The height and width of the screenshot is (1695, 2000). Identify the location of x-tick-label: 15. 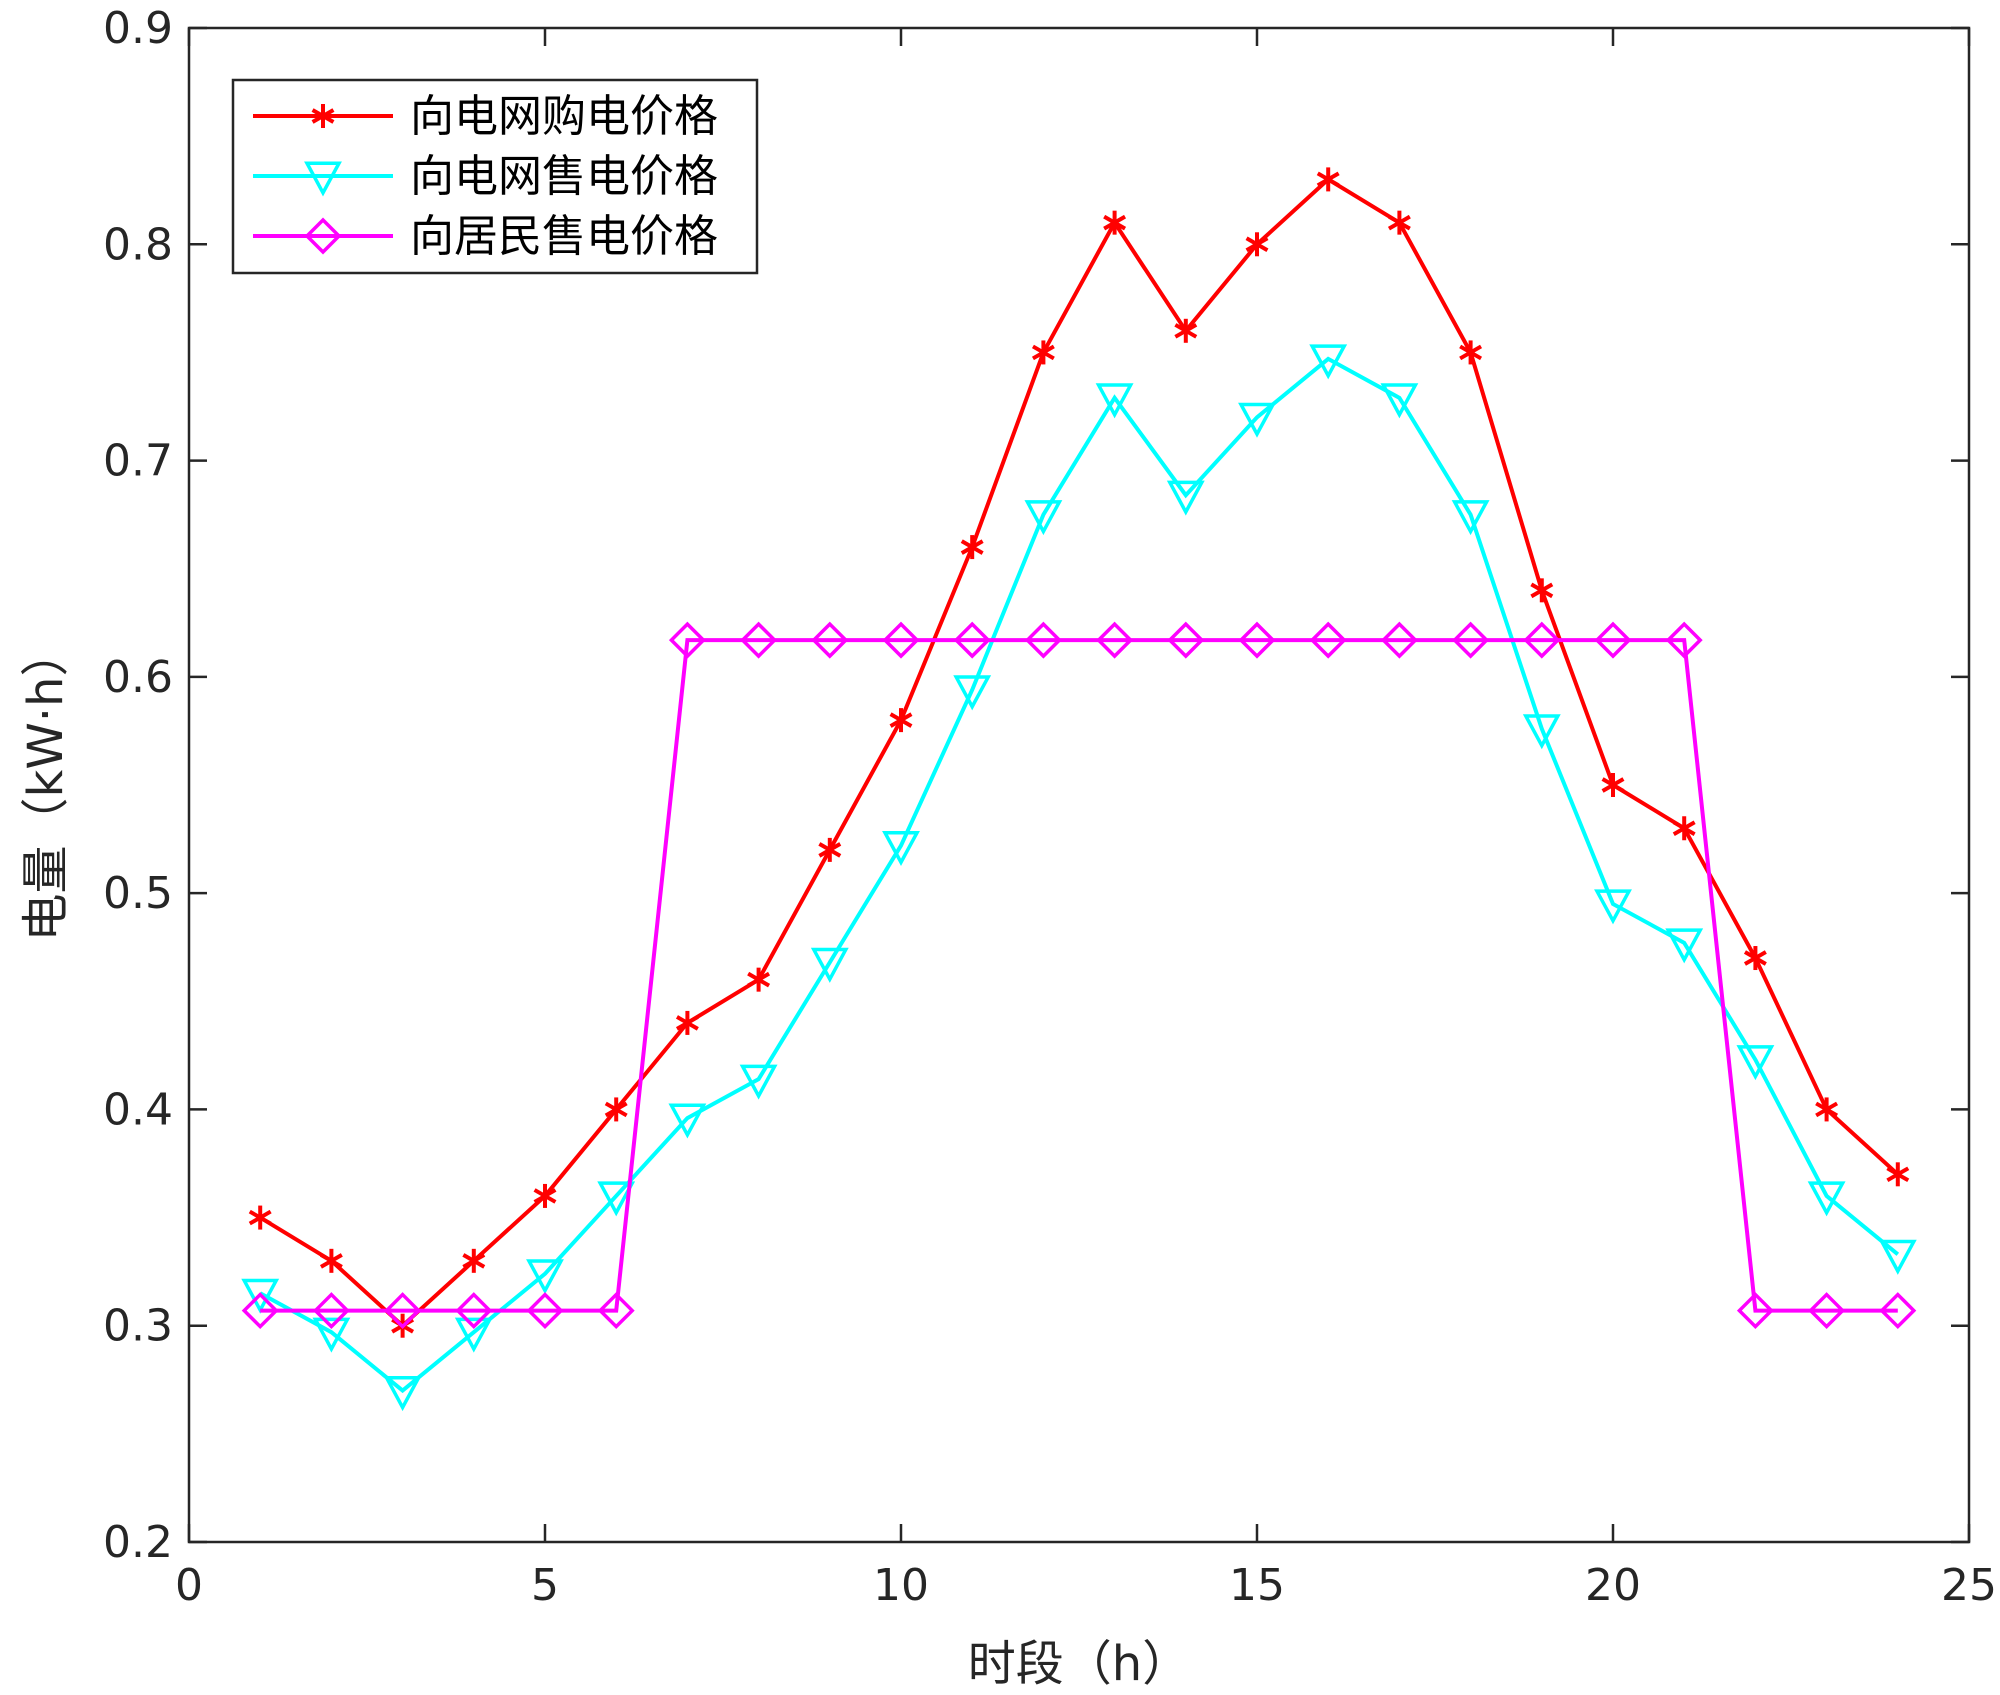
(1257, 1585).